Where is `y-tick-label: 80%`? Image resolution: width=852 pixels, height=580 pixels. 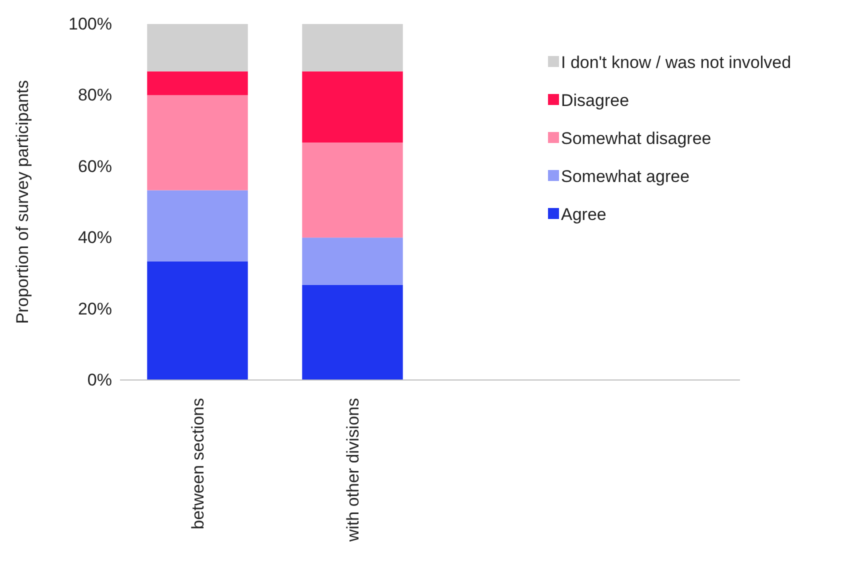 y-tick-label: 80% is located at coordinates (95, 95).